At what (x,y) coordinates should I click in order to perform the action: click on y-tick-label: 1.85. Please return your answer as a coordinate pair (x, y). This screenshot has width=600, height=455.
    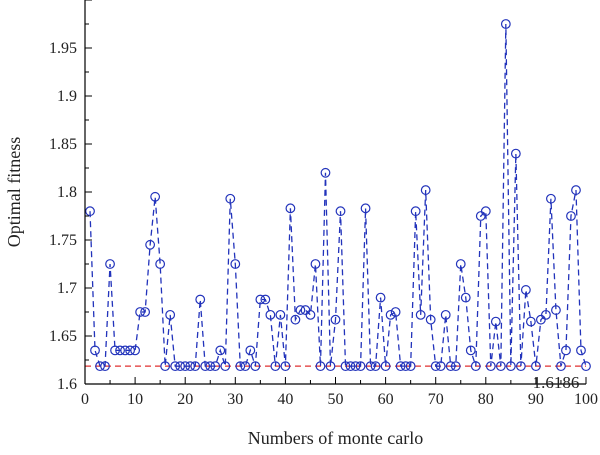
    Looking at the image, I should click on (63, 144).